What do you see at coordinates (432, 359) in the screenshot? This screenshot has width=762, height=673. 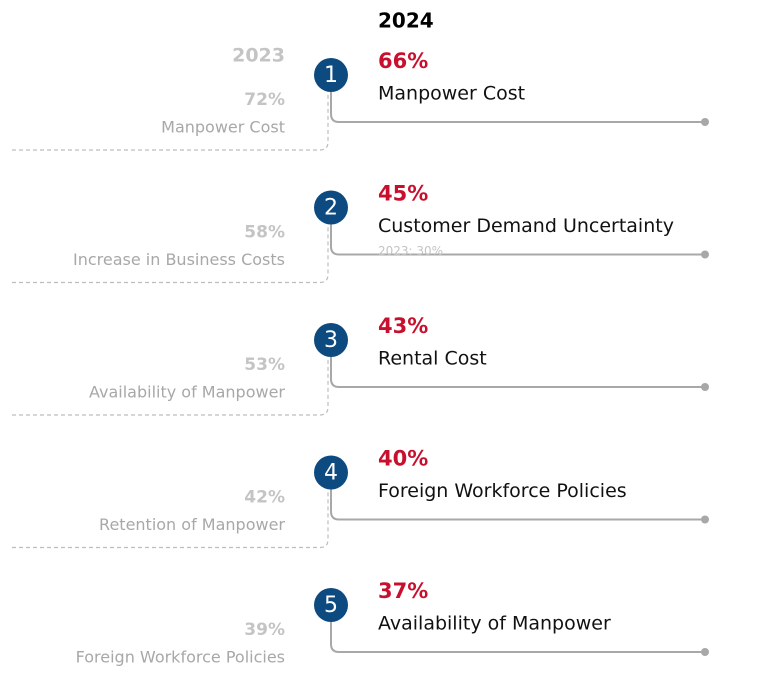 I see `current-label: Rental Cost` at bounding box center [432, 359].